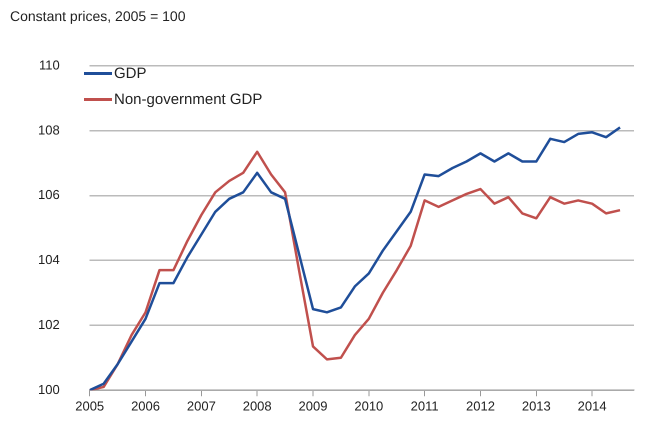  What do you see at coordinates (536, 406) in the screenshot?
I see `x-tick-label: 2013` at bounding box center [536, 406].